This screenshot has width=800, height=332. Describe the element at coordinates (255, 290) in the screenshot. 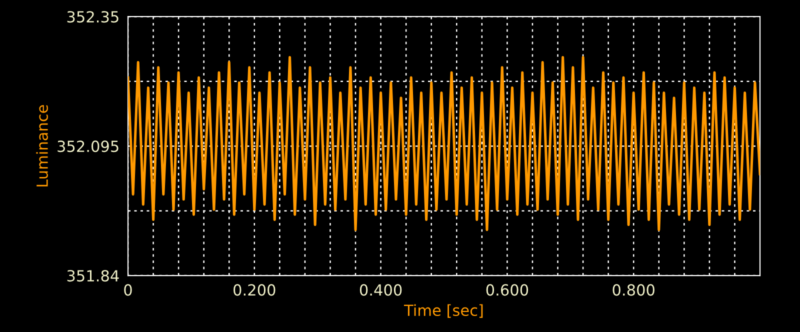

I see `x-tick-label: 0.200` at that location.